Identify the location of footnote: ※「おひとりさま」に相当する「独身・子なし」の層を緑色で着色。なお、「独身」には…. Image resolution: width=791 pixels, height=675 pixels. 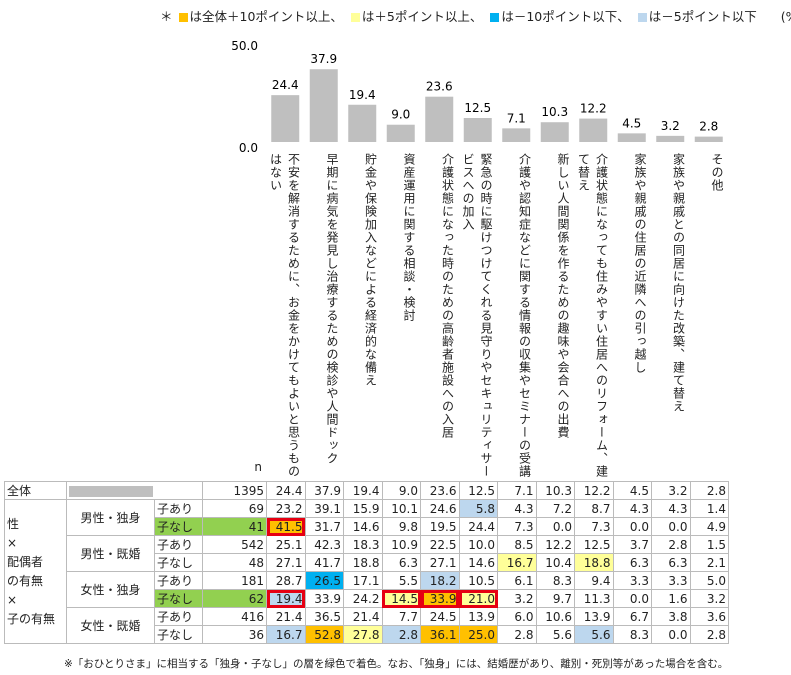
(396, 664).